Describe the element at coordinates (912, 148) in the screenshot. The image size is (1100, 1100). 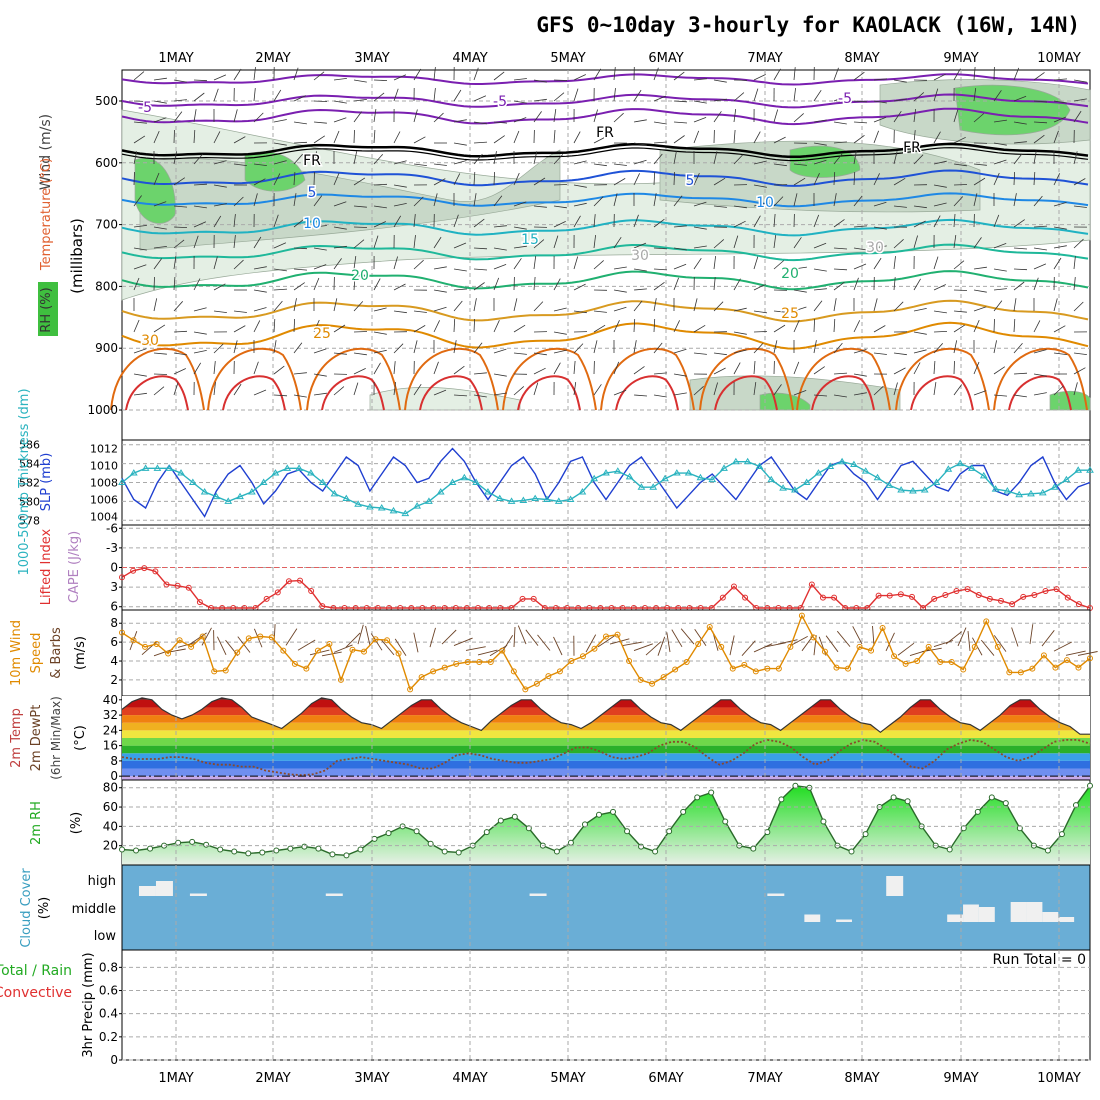
I see `contour-label: FR` at that location.